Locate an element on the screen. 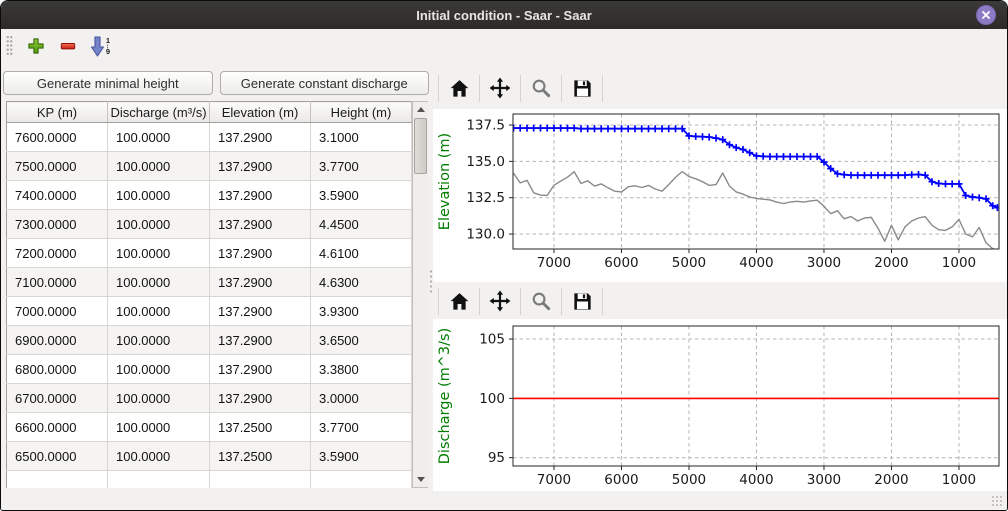 This screenshot has height=511, width=1008. titlebar: Initial condition - Saar - Saar is located at coordinates (504, 15).